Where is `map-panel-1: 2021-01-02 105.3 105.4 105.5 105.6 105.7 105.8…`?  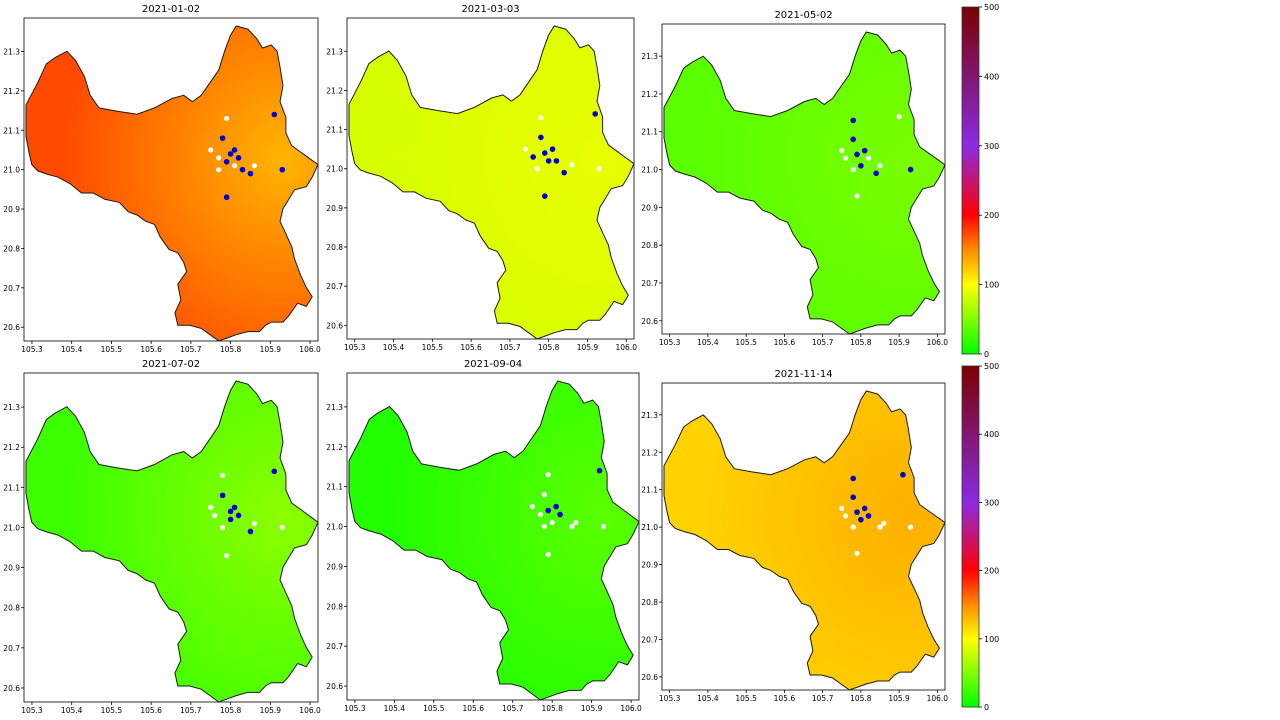
map-panel-1: 2021-01-02 105.3 105.4 105.5 105.6 105.7 105.8… is located at coordinates (162, 179).